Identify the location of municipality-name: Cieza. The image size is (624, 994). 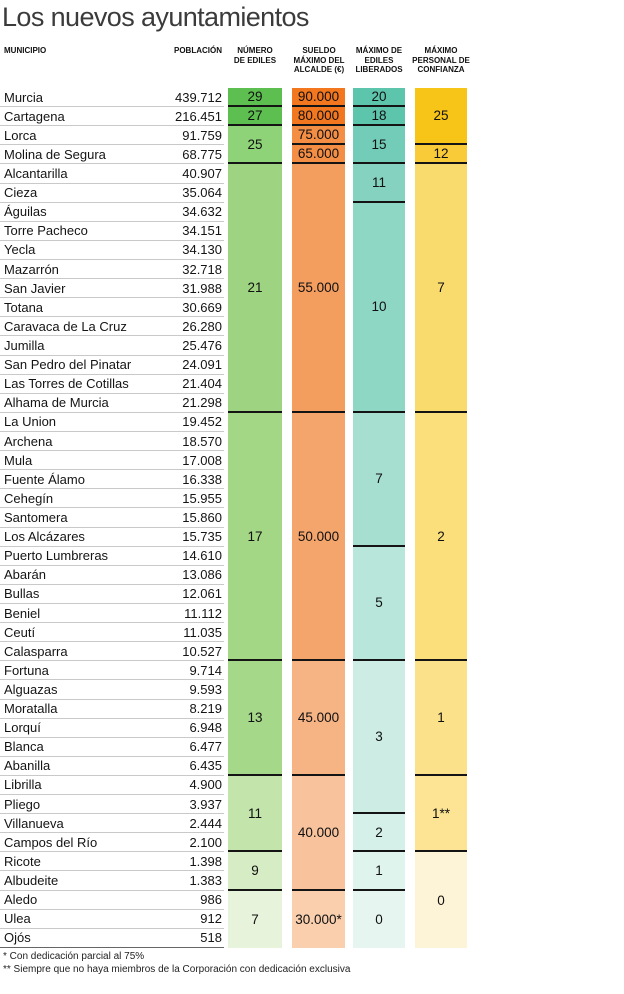
(21, 193).